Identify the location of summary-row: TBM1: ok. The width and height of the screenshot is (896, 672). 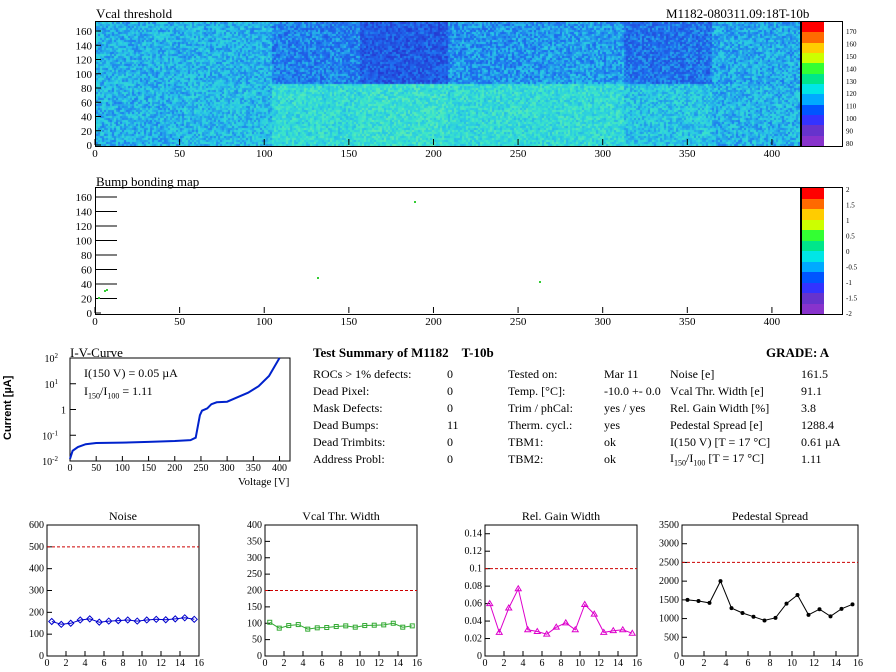
(584, 442).